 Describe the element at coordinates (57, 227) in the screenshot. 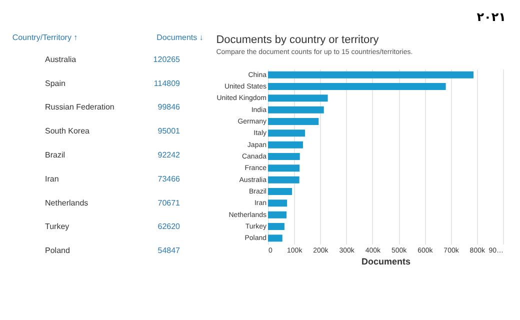

I see `category-label: Turkey` at that location.